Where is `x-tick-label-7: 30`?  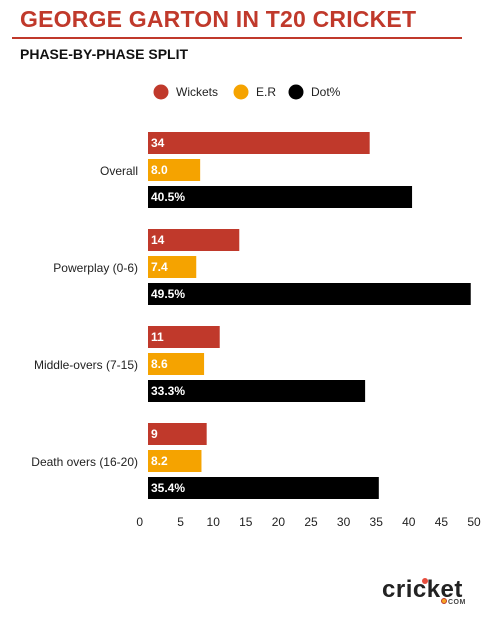 x-tick-label-7: 30 is located at coordinates (344, 522).